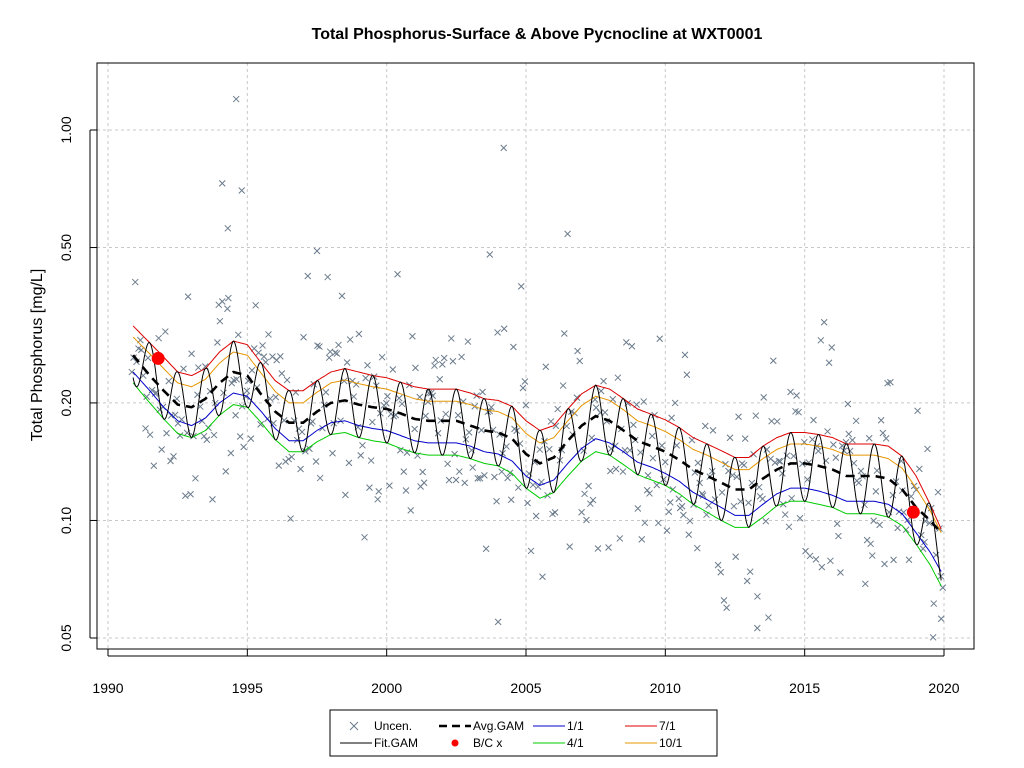 This screenshot has width=1024, height=768. I want to click on legend-entry: 10/1, so click(654, 743).